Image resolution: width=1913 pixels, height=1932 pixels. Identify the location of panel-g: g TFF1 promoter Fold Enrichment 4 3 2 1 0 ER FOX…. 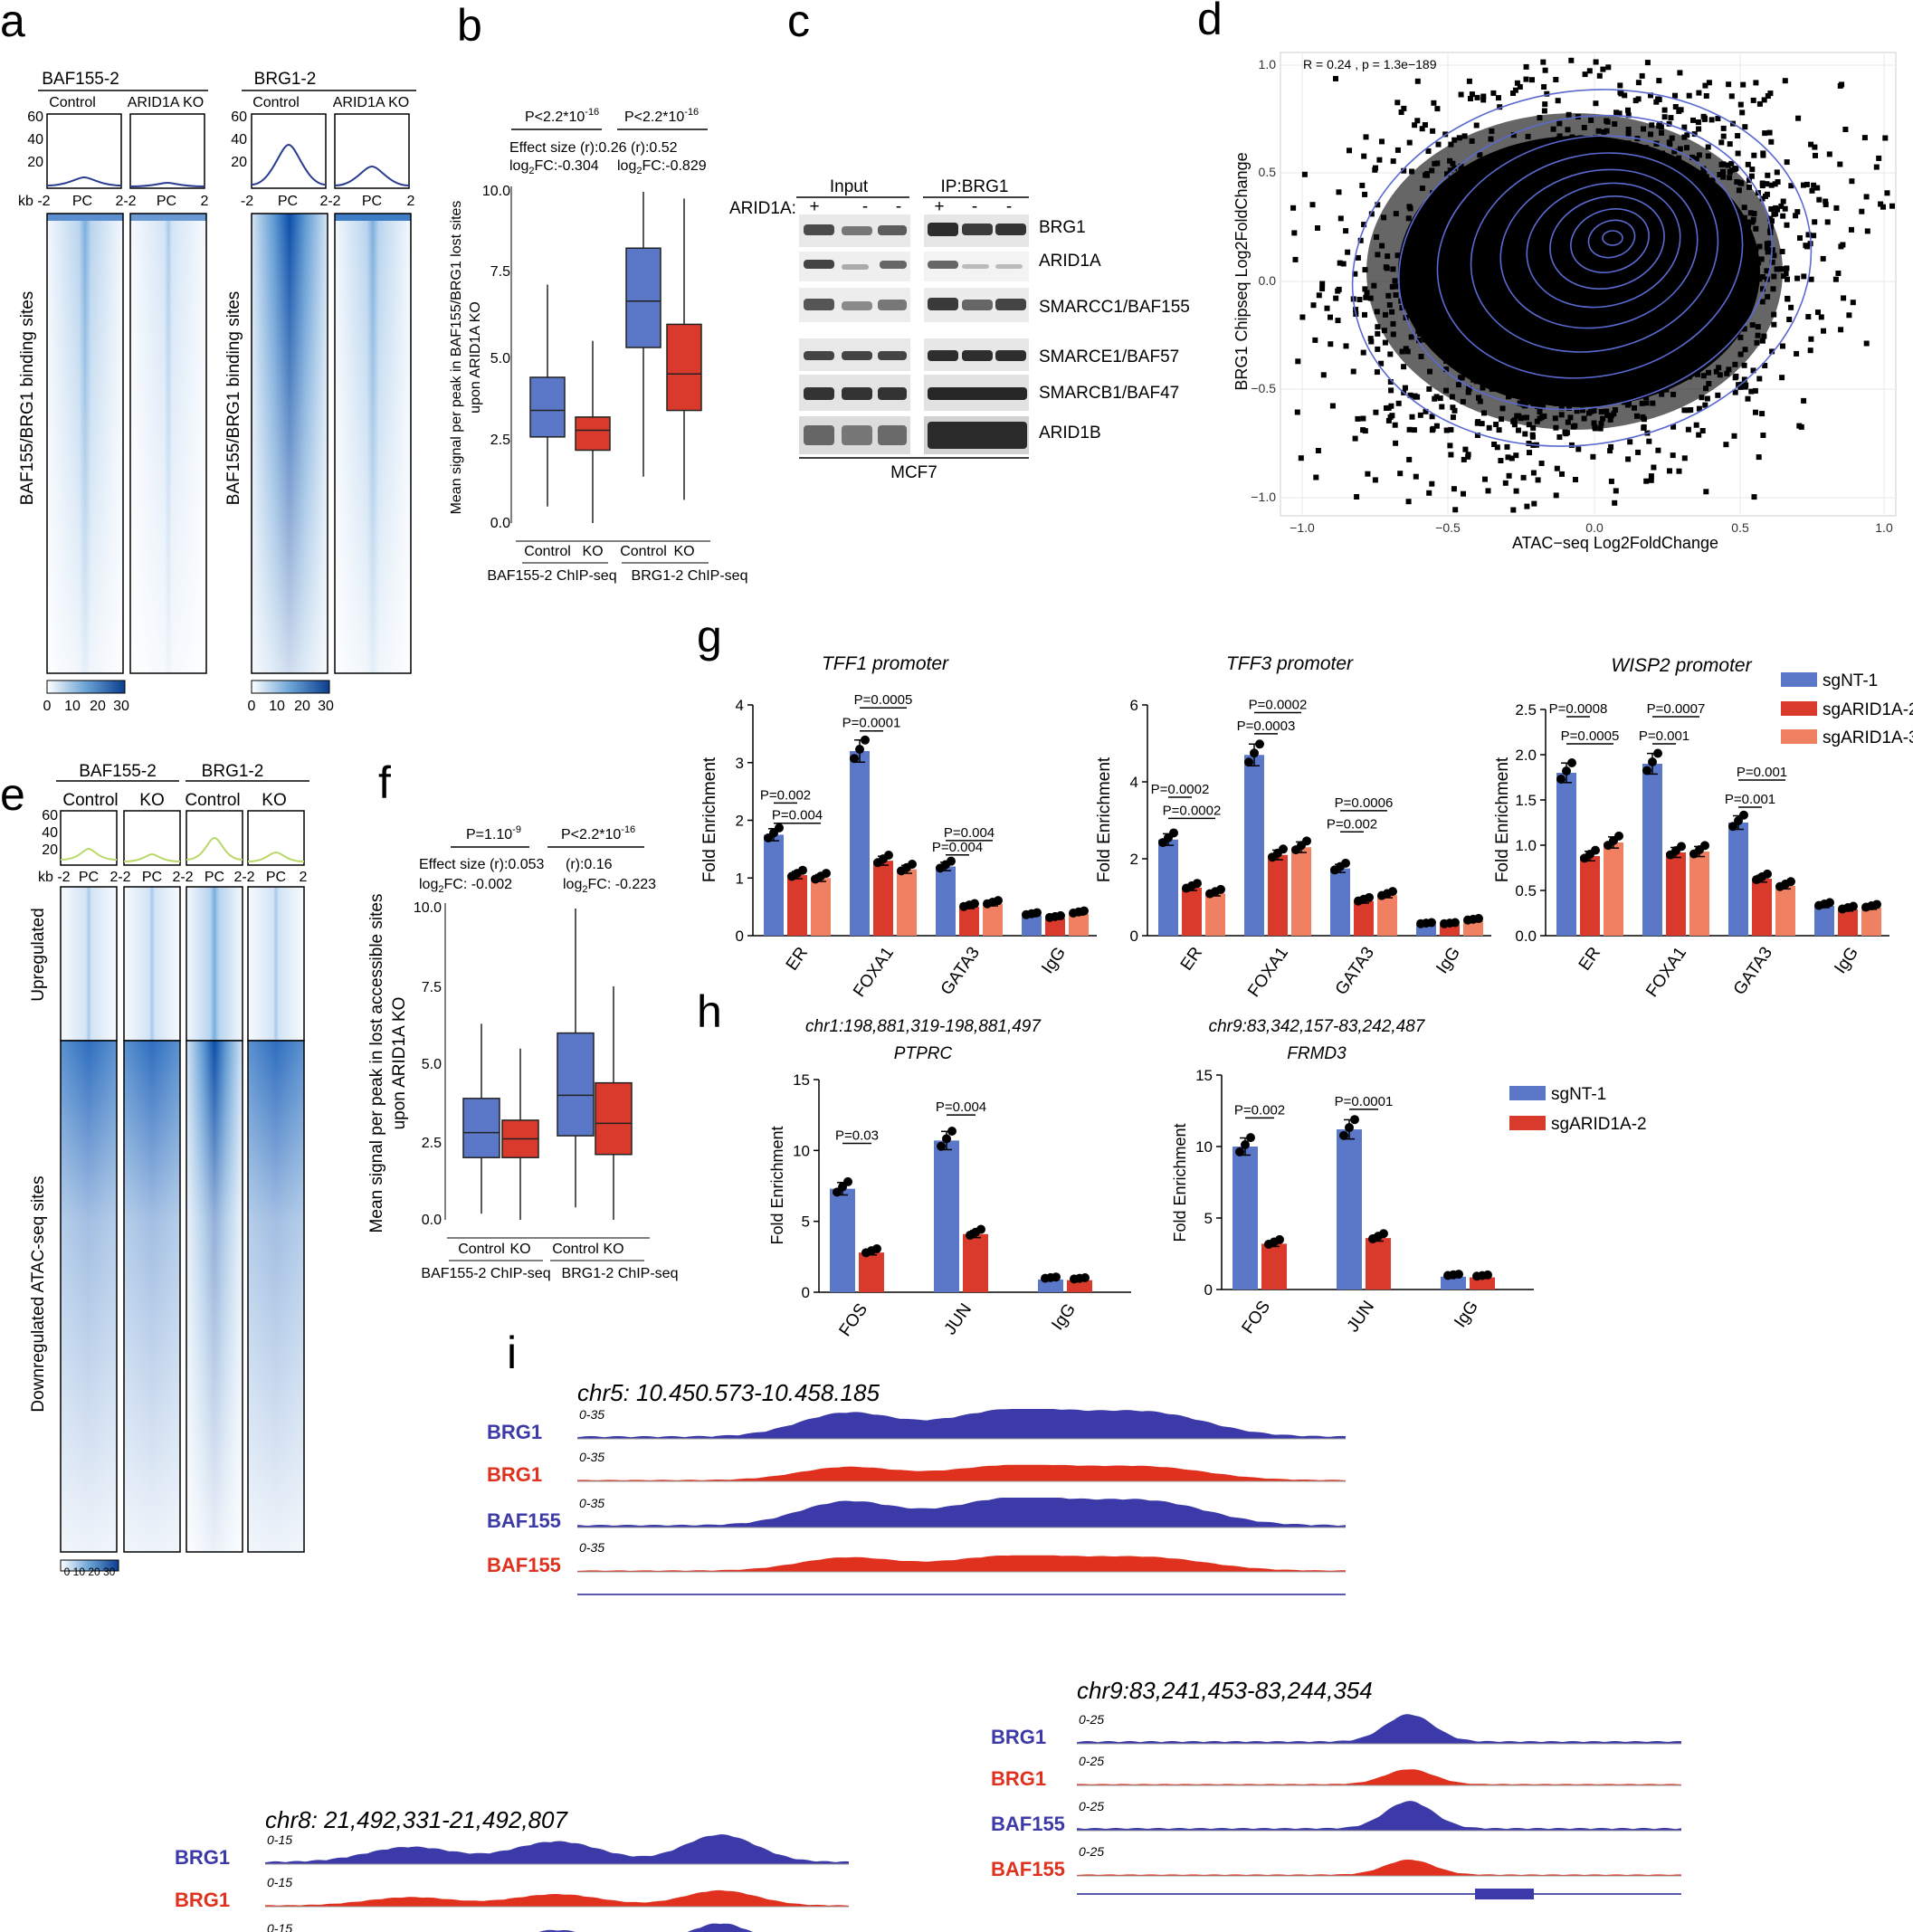
(1305, 806).